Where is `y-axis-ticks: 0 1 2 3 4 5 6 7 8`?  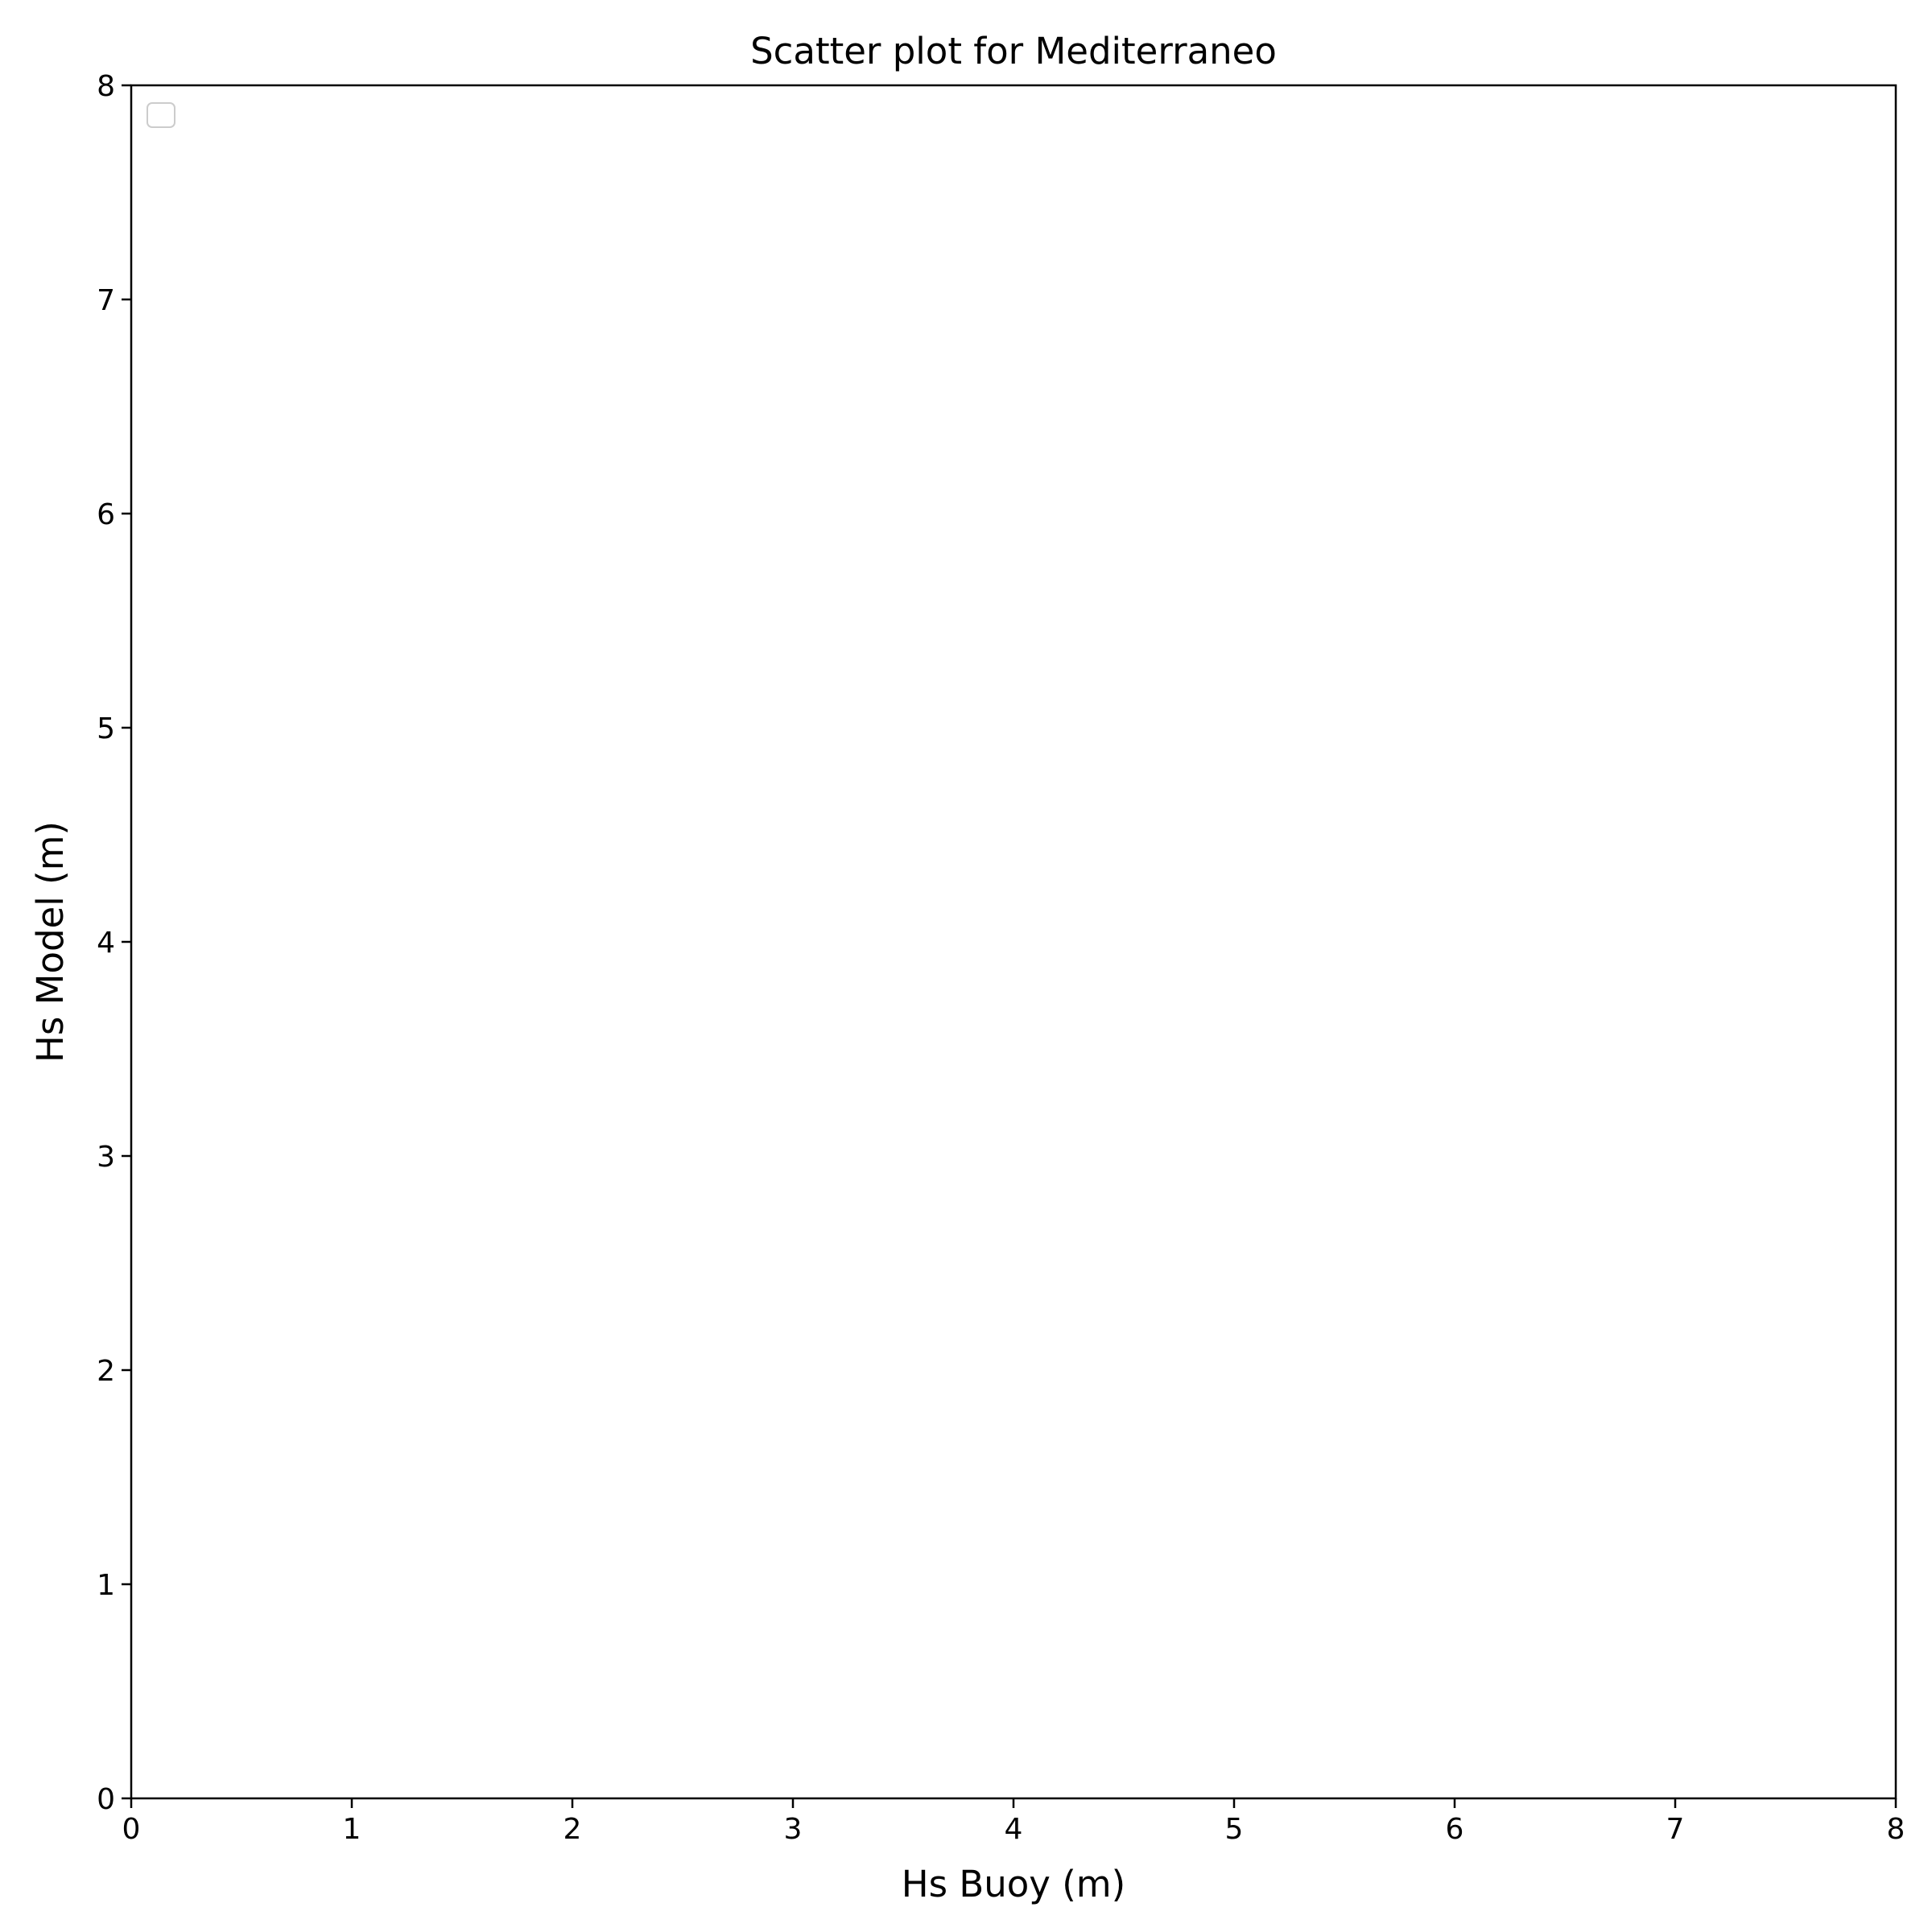 y-axis-ticks: 0 1 2 3 4 5 6 7 8 is located at coordinates (114, 943).